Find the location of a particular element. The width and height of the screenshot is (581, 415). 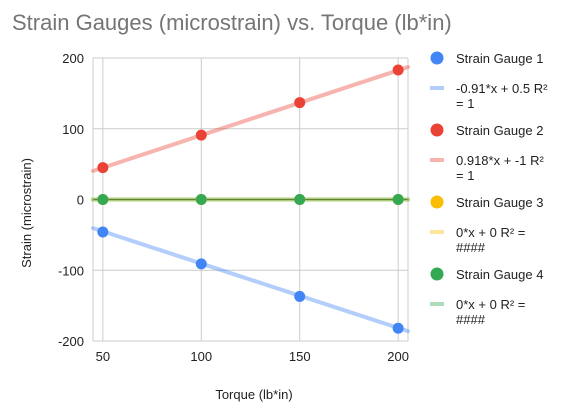

y-tick-label: -100 is located at coordinates (71, 270).